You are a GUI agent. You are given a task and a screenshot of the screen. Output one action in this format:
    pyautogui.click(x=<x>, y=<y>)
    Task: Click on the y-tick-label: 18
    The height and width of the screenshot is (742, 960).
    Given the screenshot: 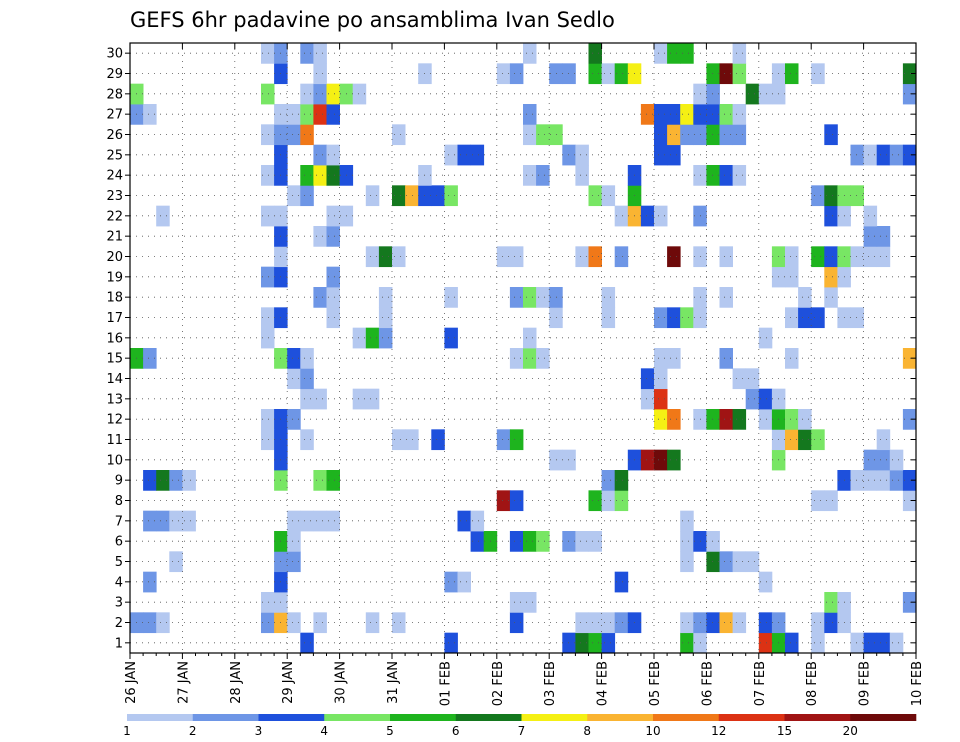 What is the action you would take?
    pyautogui.click(x=114, y=298)
    